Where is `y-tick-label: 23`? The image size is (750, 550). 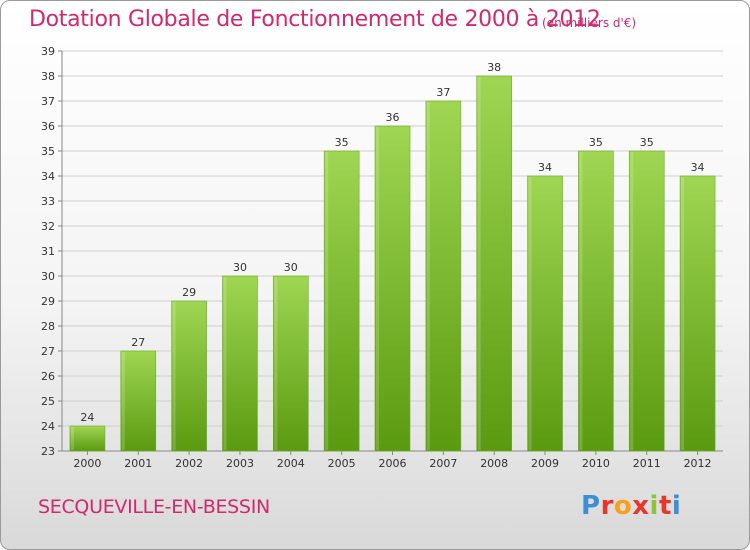
y-tick-label: 23 is located at coordinates (48, 451).